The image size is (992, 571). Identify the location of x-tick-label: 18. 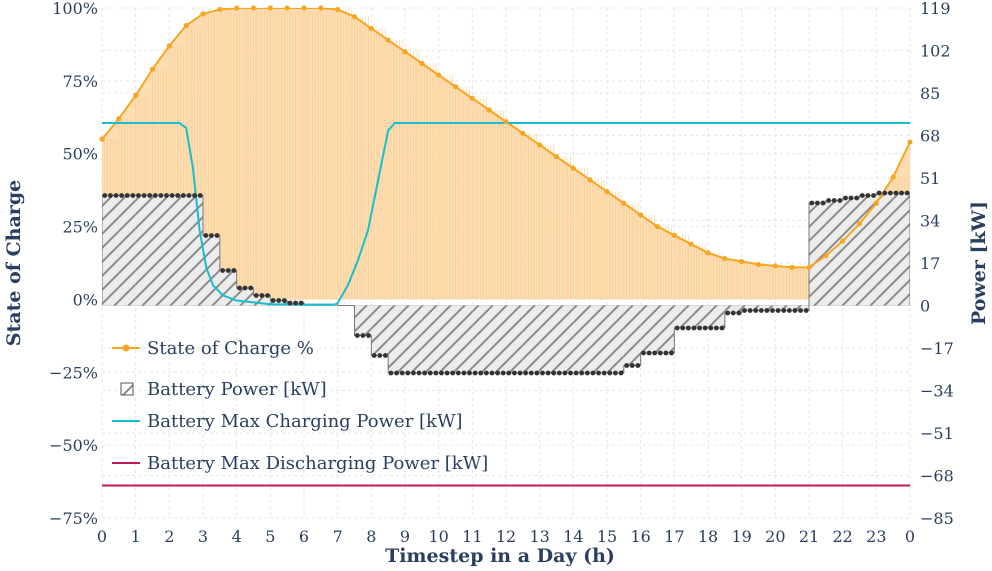
(708, 536).